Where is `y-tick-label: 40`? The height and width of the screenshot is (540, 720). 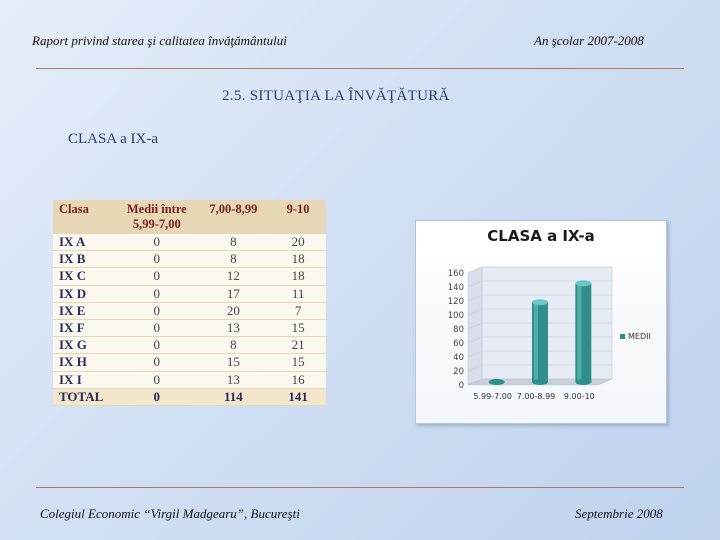
y-tick-label: 40 is located at coordinates (458, 358).